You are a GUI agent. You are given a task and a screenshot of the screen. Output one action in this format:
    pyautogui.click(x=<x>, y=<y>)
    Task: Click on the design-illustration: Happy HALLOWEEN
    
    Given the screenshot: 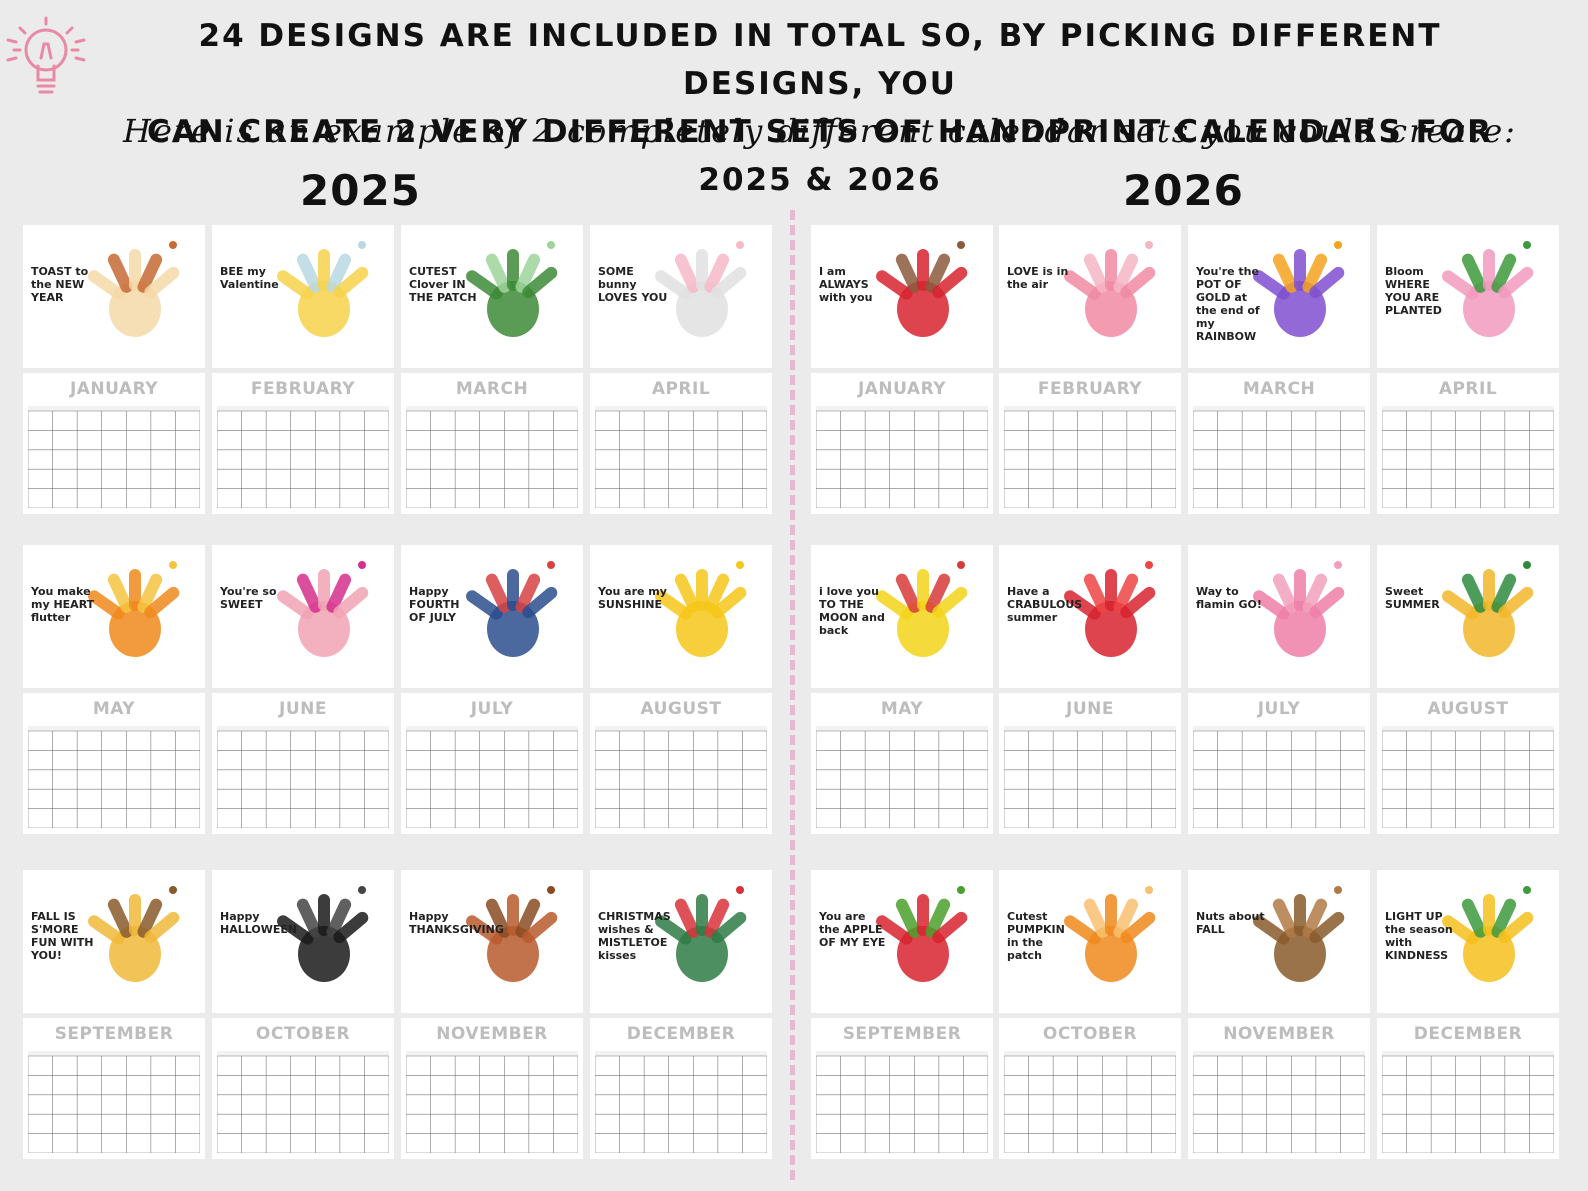 What is the action you would take?
    pyautogui.click(x=303, y=941)
    